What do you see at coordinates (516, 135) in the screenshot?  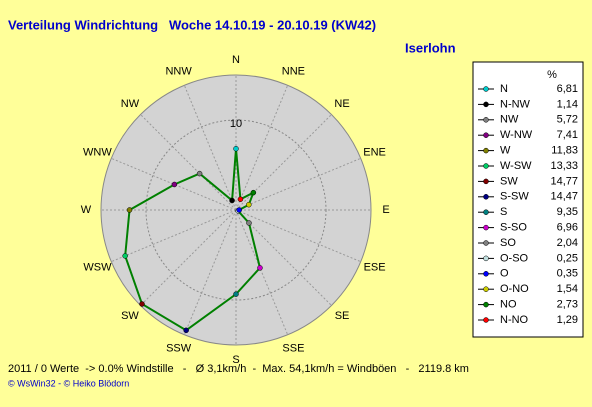 I see `legend-name: W-NW` at bounding box center [516, 135].